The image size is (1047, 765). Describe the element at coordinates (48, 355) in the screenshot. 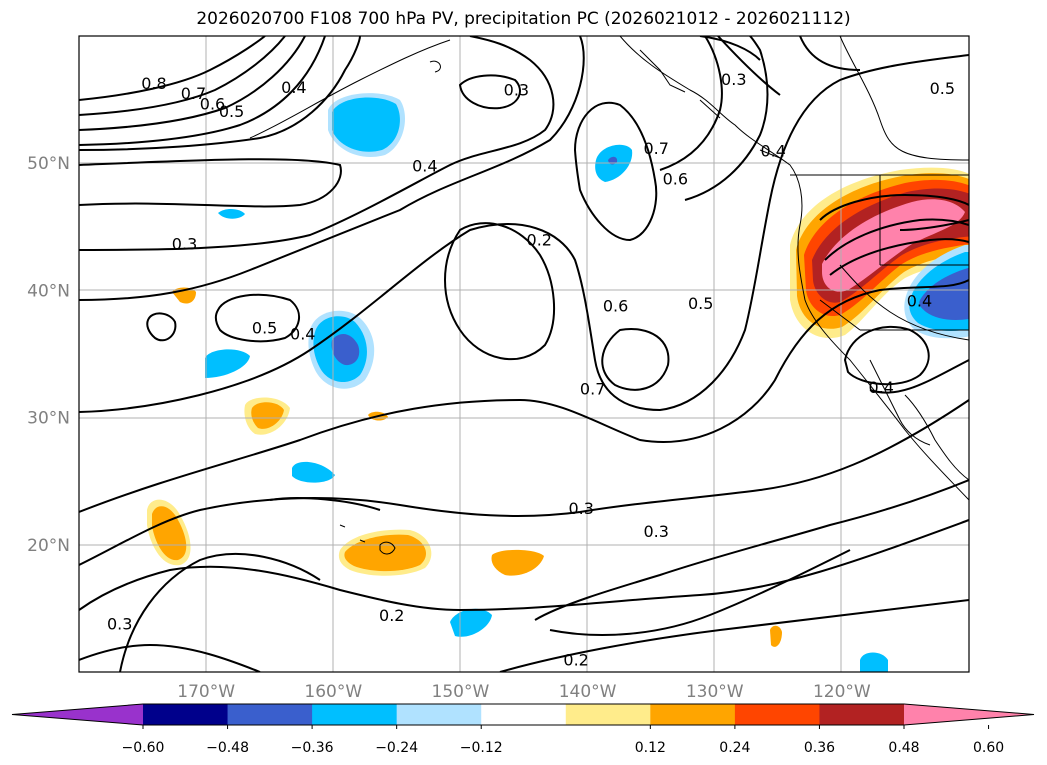

I see `y-tick-labels: 20°N 30°N 40°N 50°N` at that location.